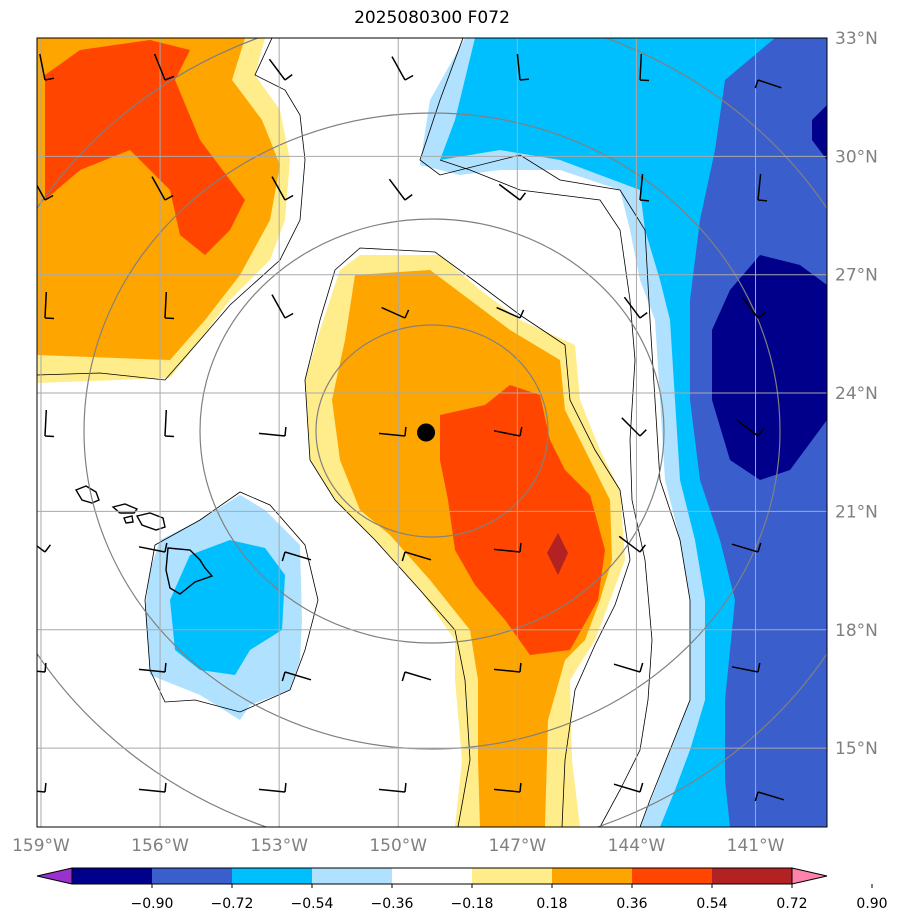  What do you see at coordinates (791, 904) in the screenshot?
I see `colorbar-tick-label: 0.72` at bounding box center [791, 904].